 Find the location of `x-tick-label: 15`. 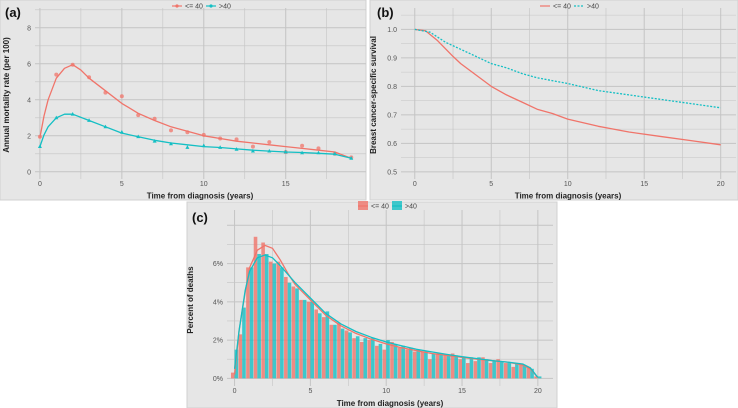

x-tick-label: 15 is located at coordinates (286, 184).